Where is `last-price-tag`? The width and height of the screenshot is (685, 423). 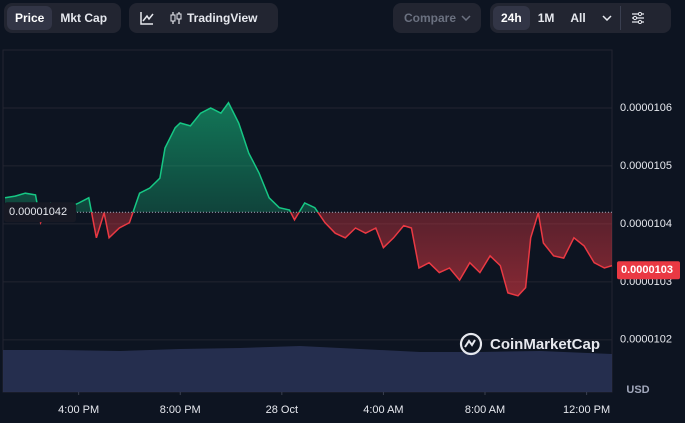 last-price-tag is located at coordinates (648, 270).